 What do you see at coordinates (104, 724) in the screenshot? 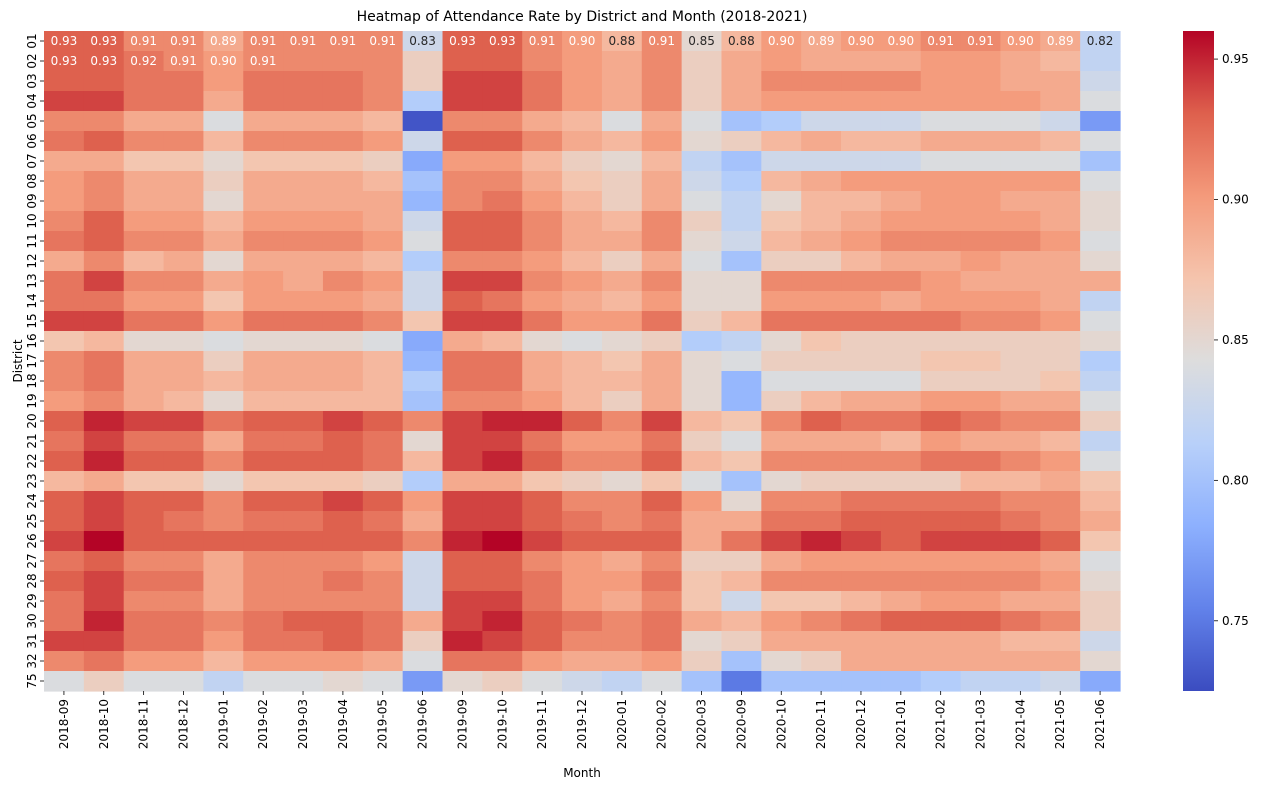
I see `x-tick-label: 2018-10` at bounding box center [104, 724].